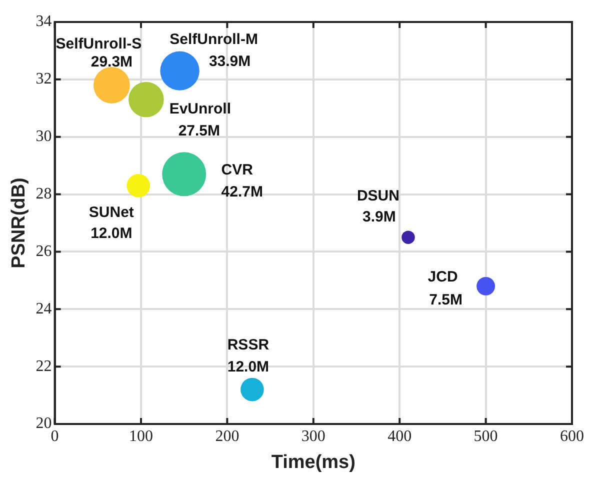 The image size is (594, 478). Describe the element at coordinates (44, 79) in the screenshot. I see `y-tick-label: 32` at that location.